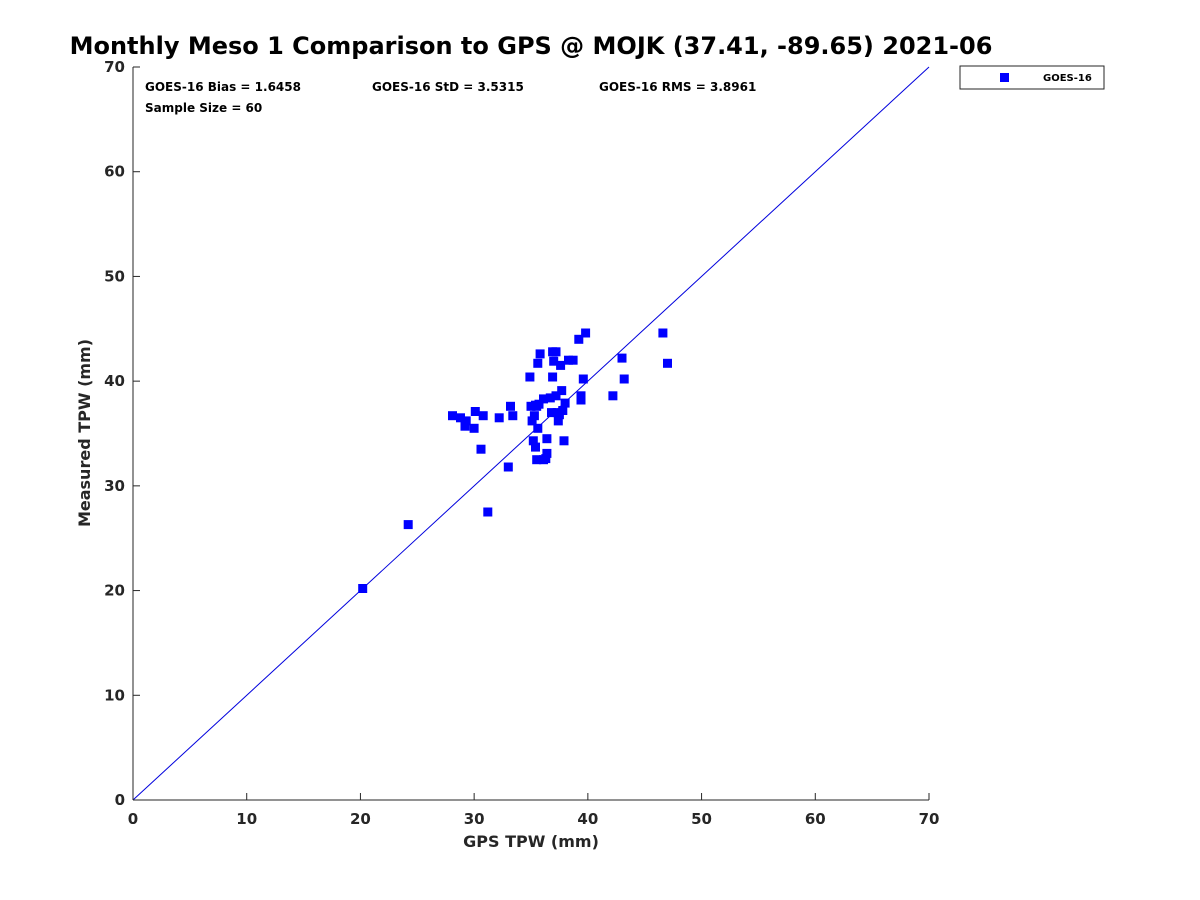 The height and width of the screenshot is (900, 1200). Describe the element at coordinates (677, 87) in the screenshot. I see `stat-rms: GOES-16 RMS = 3.8961` at that location.